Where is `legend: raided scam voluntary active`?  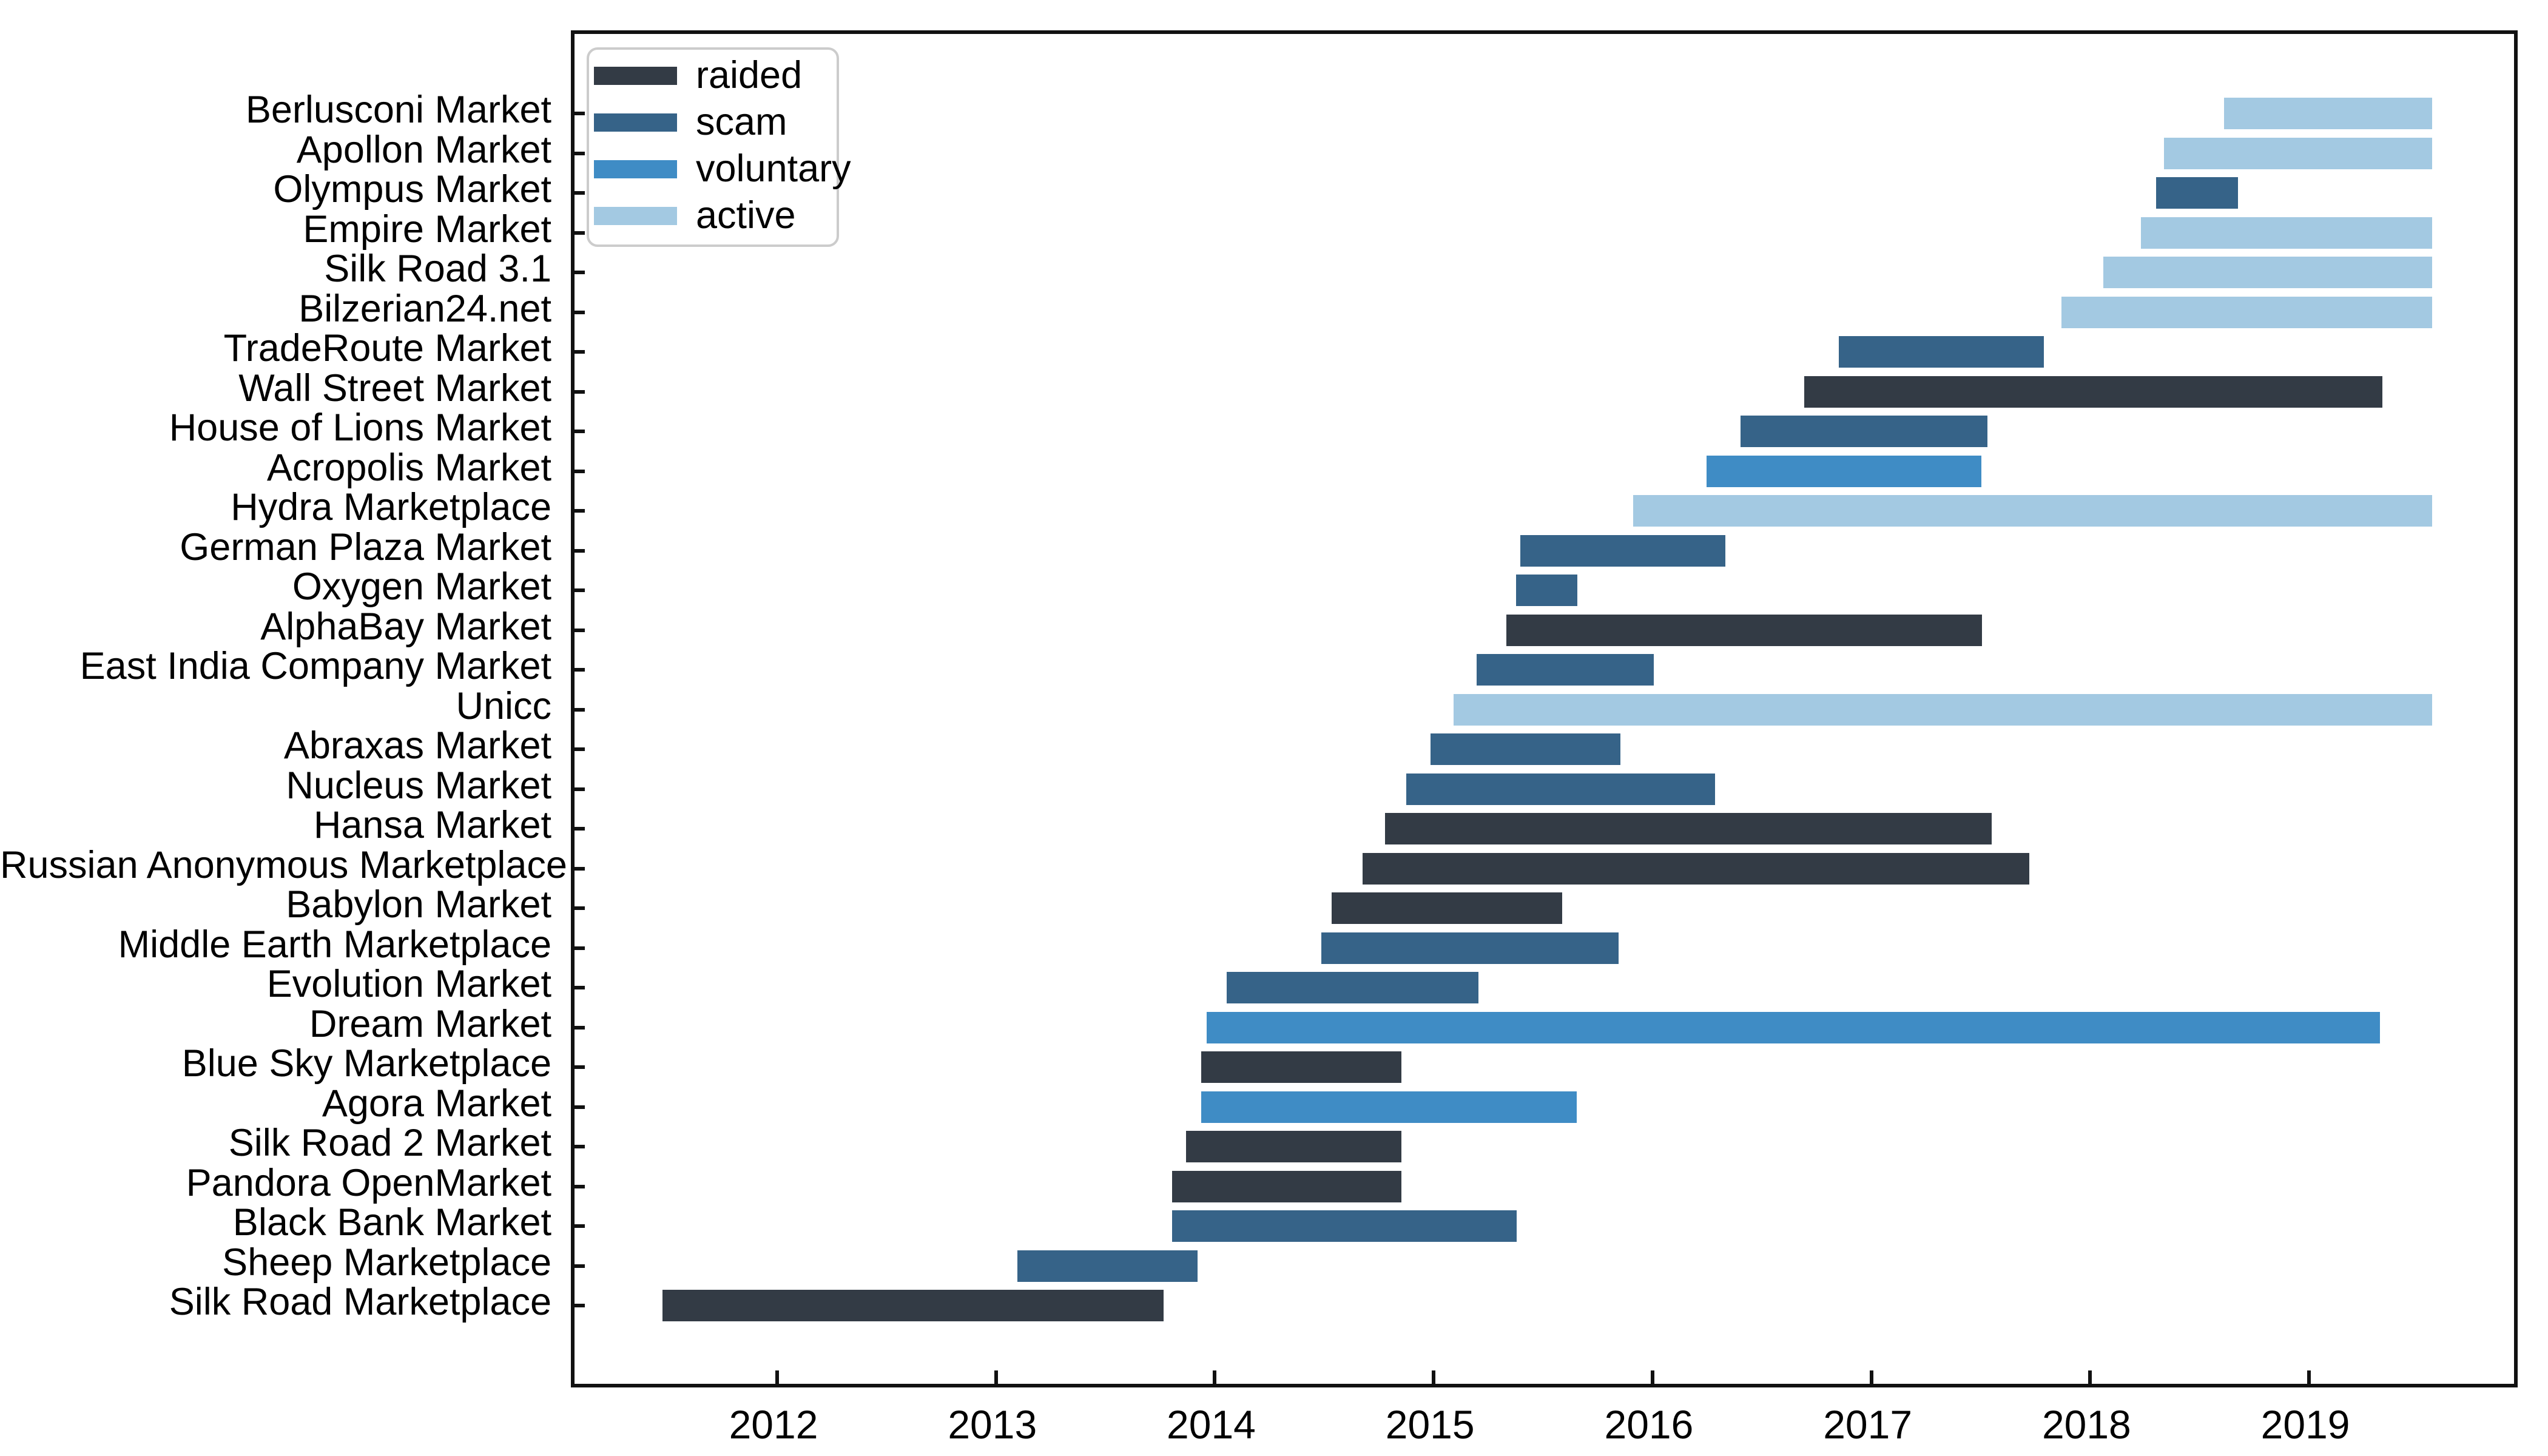 legend: raided scam voluntary active is located at coordinates (719, 147).